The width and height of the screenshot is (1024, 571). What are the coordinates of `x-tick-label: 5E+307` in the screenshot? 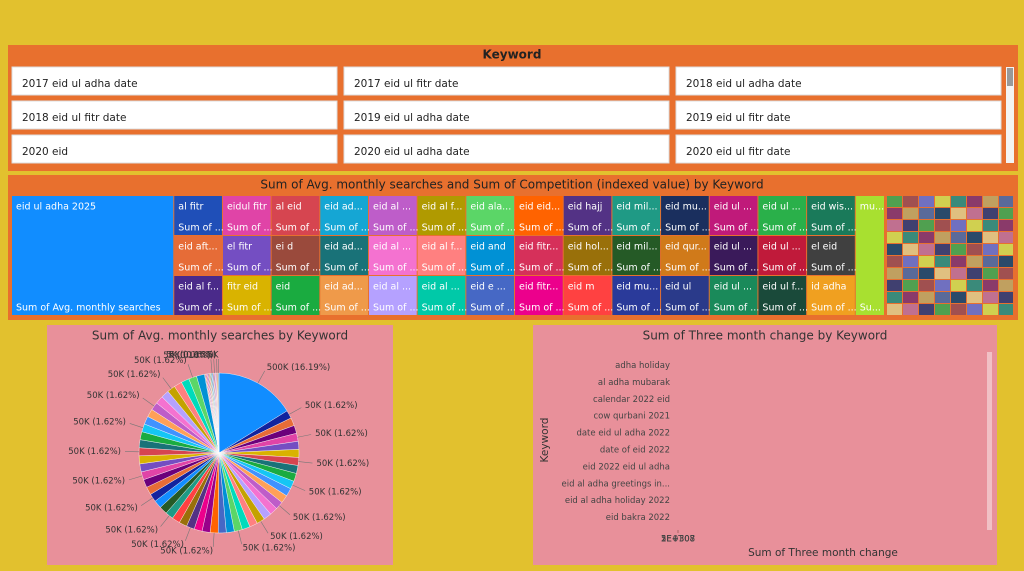 It's located at (678, 540).